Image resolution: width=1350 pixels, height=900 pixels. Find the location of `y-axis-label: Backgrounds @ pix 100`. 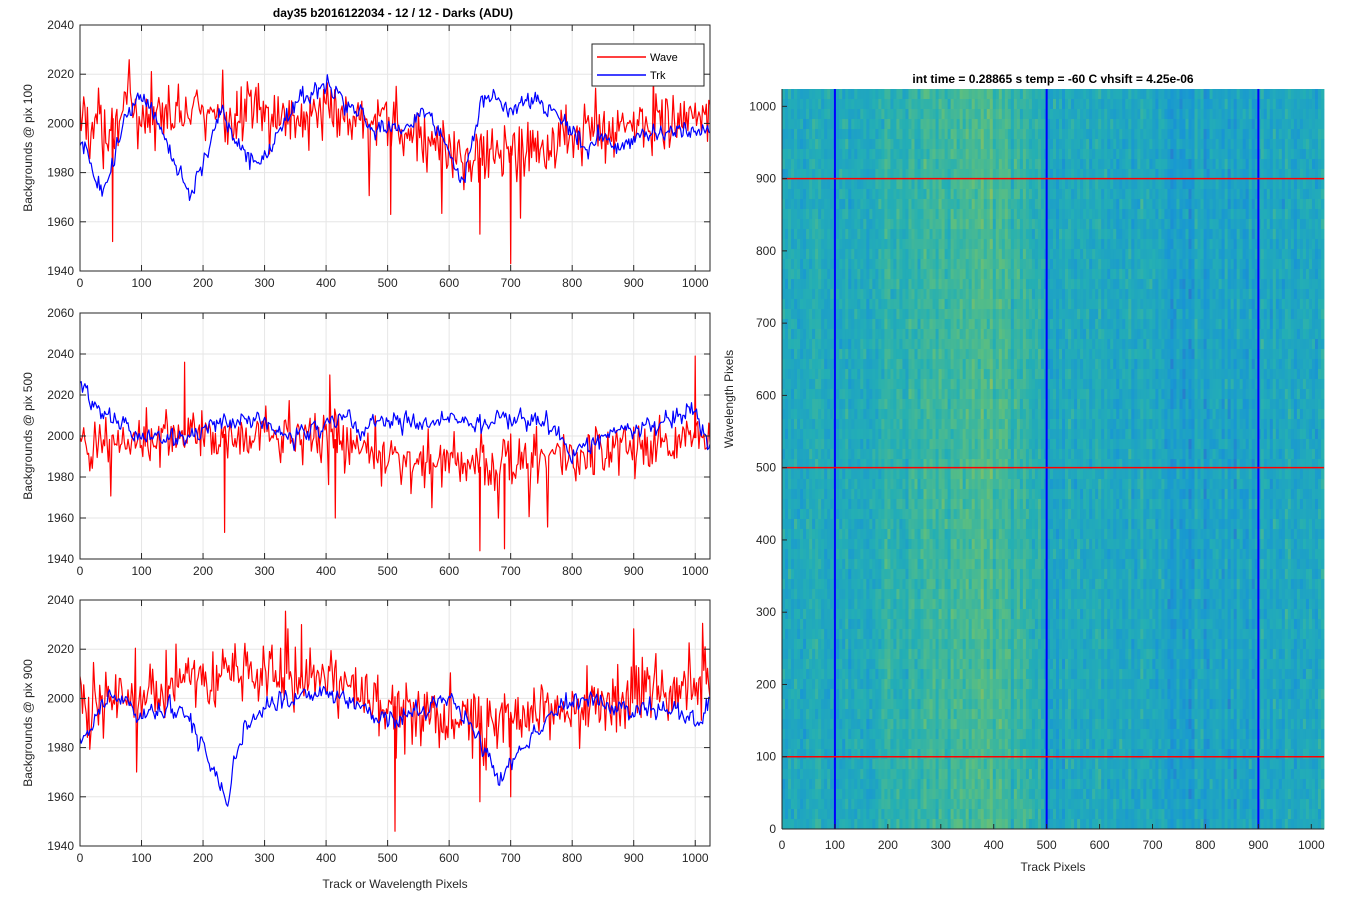

y-axis-label: Backgrounds @ pix 100 is located at coordinates (28, 148).